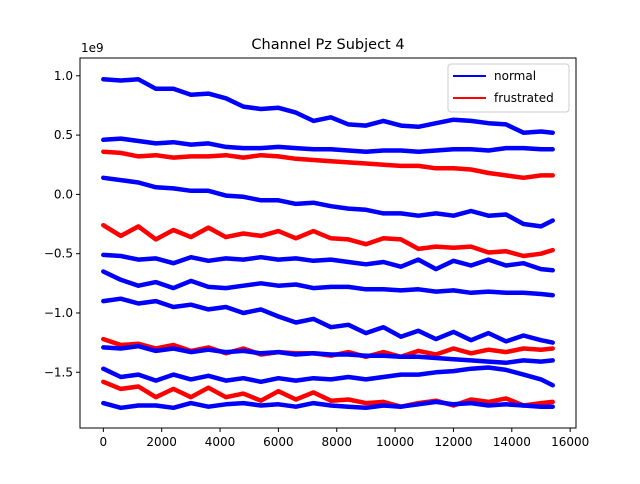 This screenshot has width=640, height=484. I want to click on x-tick-label: 12000, so click(453, 442).